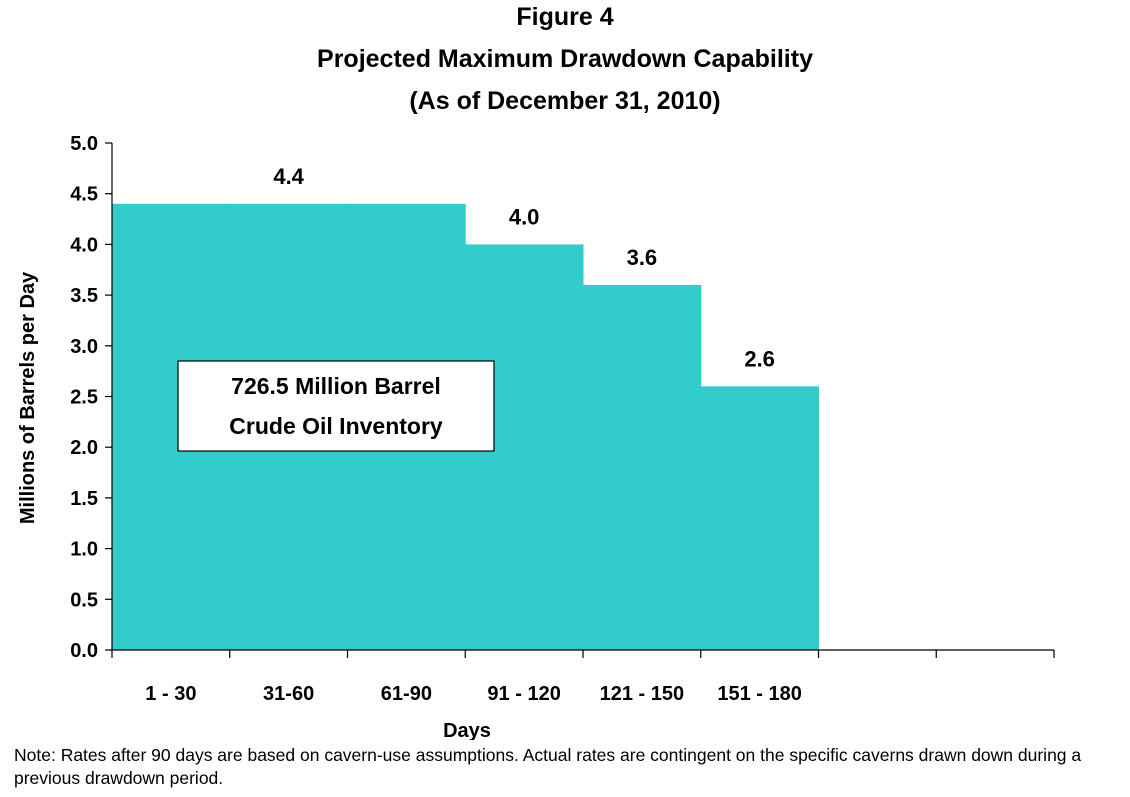 The width and height of the screenshot is (1130, 797). Describe the element at coordinates (170, 694) in the screenshot. I see `x-tick-label: 1 - 30` at that location.